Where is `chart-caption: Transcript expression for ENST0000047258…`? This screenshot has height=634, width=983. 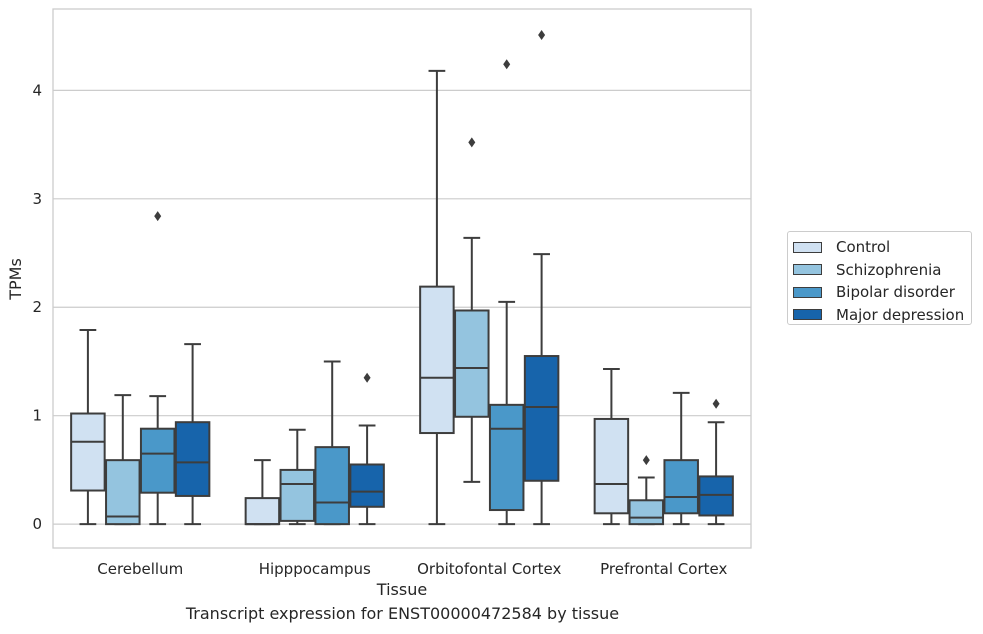
chart-caption: Transcript expression for ENST0000047258… is located at coordinates (402, 613).